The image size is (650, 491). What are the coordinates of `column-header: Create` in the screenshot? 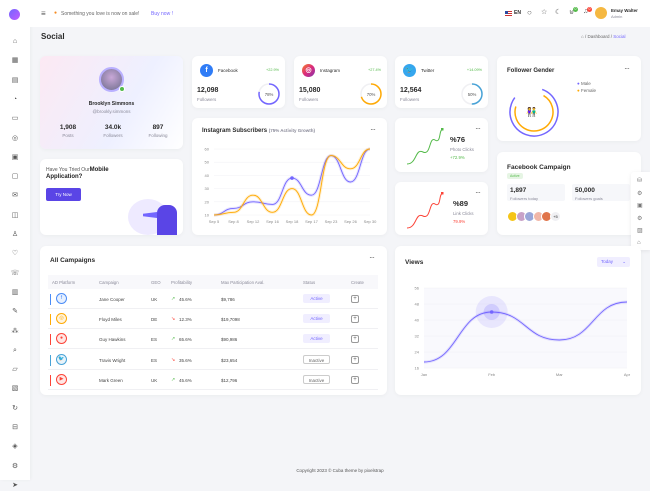 It's located at (357, 282).